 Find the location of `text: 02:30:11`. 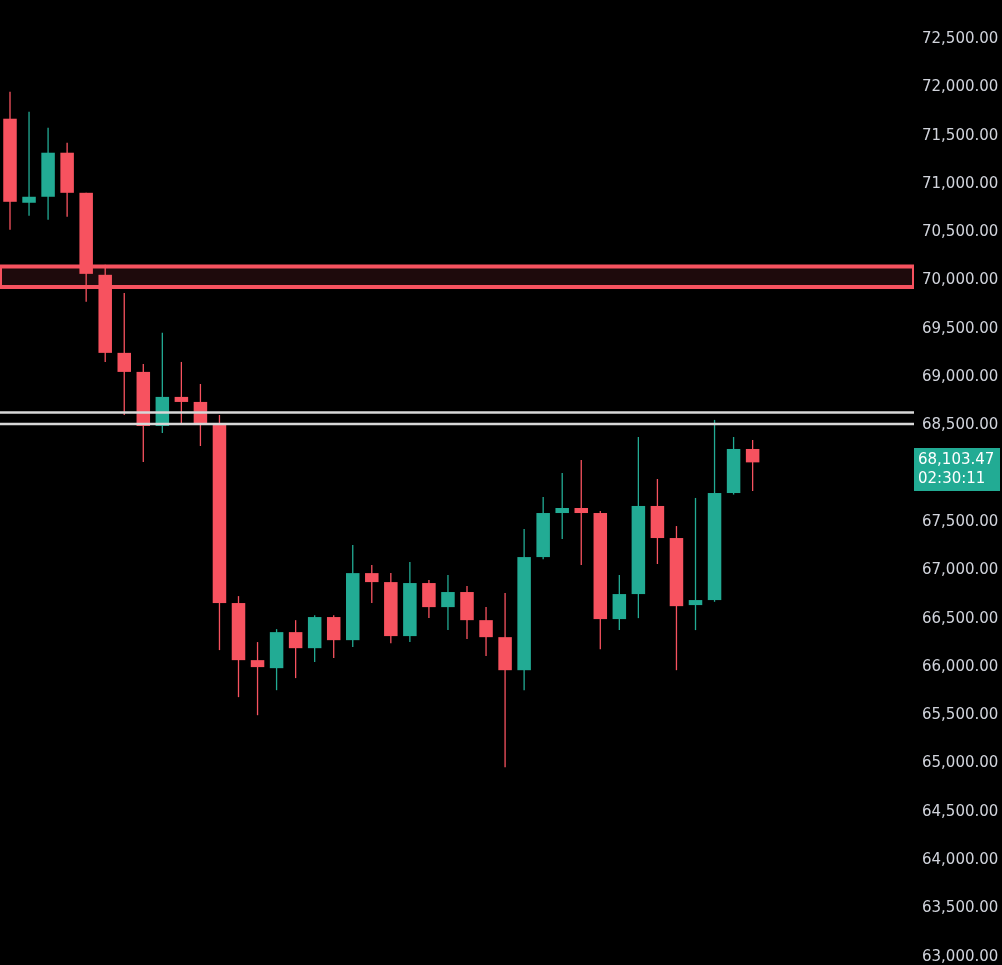

text: 02:30:11 is located at coordinates (952, 479).